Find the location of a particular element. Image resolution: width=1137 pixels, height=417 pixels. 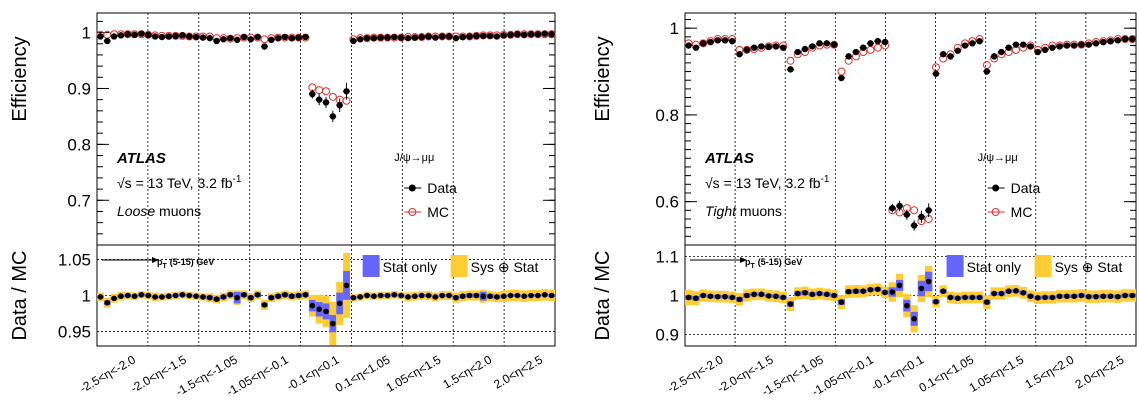

y-tick-label: 0.7 is located at coordinates (79, 200).